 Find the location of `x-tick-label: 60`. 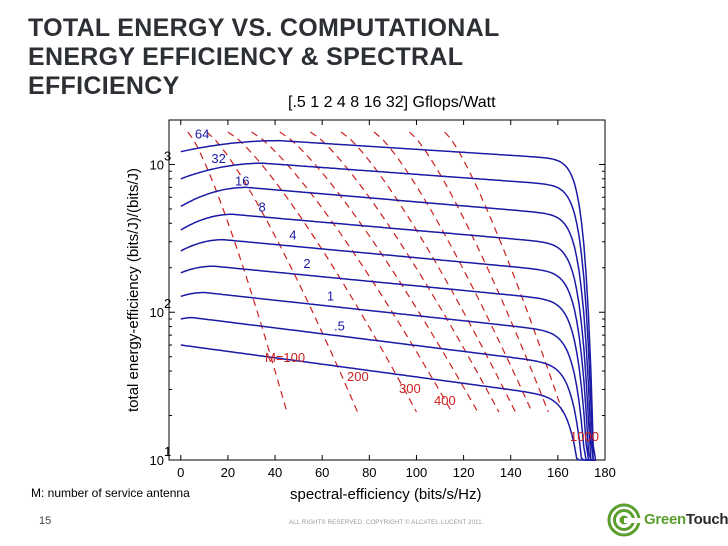

x-tick-label: 60 is located at coordinates (322, 472).